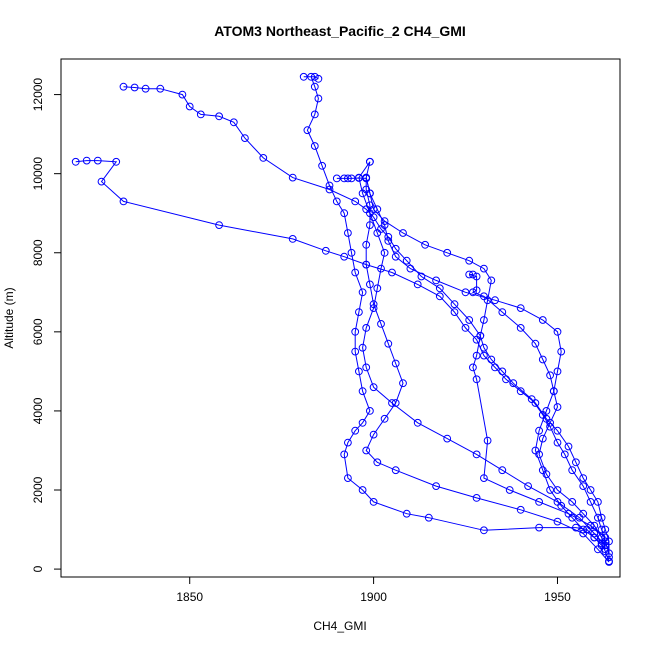  I want to click on series-line, so click(537, 412).